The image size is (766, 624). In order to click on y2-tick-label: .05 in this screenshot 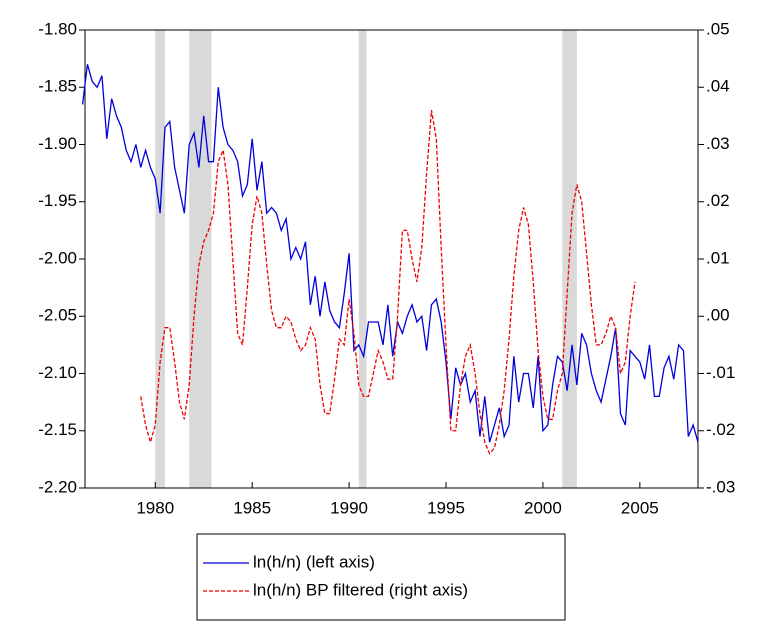, I will do `click(718, 28)`.